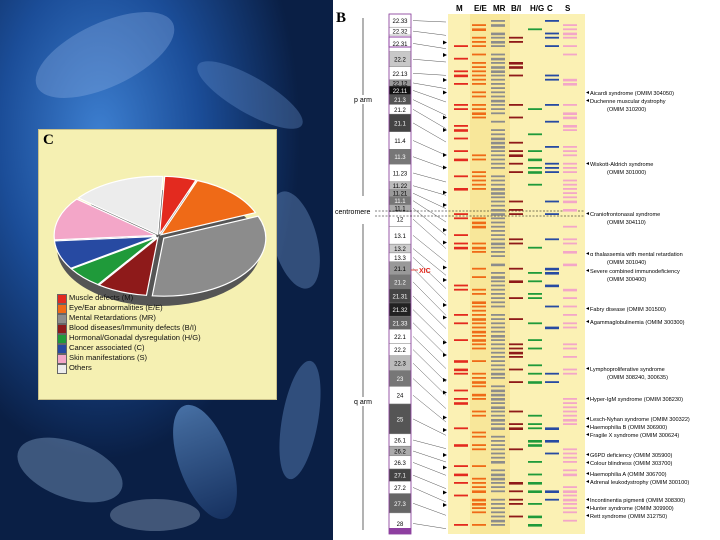 The image size is (720, 540). What do you see at coordinates (626, 263) in the screenshot?
I see `disease-label: (OMIM 301040)` at bounding box center [626, 263].